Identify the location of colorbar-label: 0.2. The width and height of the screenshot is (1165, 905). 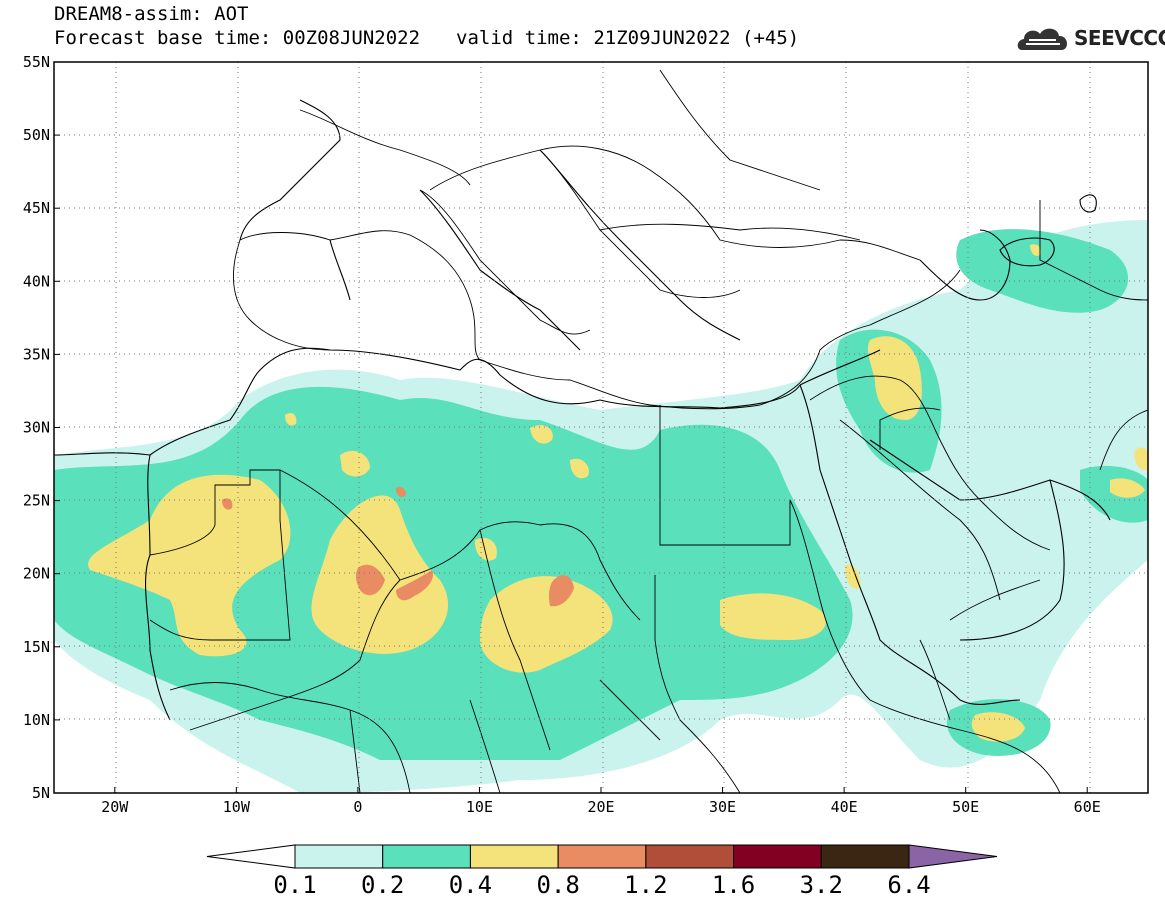
(382, 885).